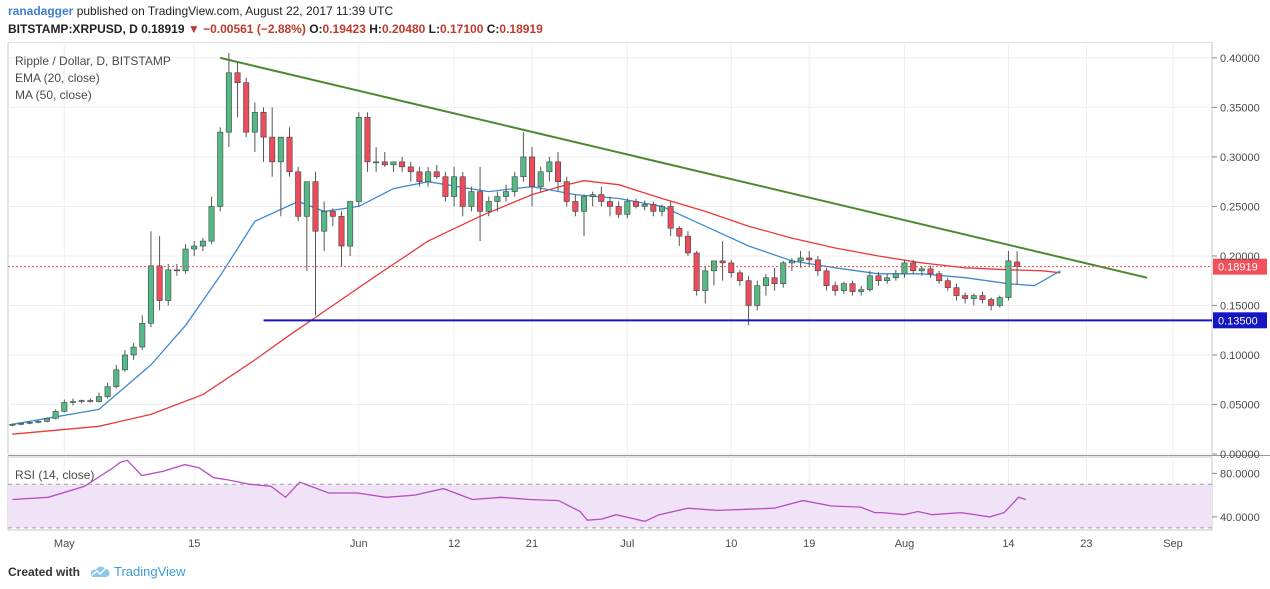  What do you see at coordinates (1240, 158) in the screenshot?
I see `y-tick-label: 0.30000` at bounding box center [1240, 158].